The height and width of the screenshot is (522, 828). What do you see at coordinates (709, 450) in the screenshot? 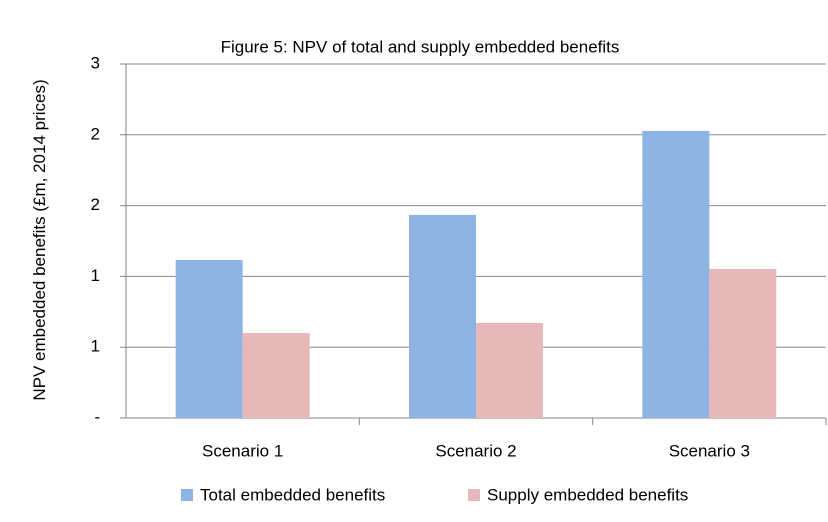
I see `x-tick-label: Scenario 3` at bounding box center [709, 450].